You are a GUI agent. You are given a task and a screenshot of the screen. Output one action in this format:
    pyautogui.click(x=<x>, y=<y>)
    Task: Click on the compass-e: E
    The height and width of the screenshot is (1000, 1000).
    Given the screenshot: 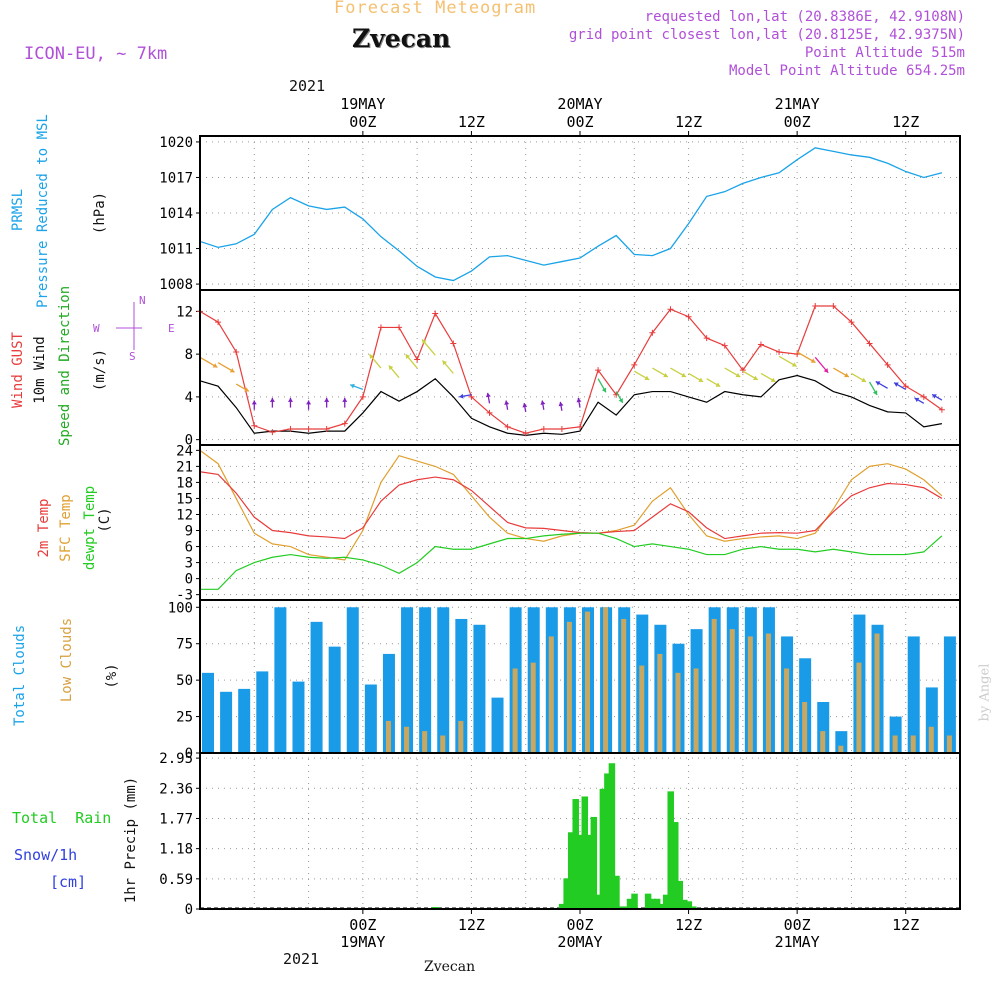 What is the action you would take?
    pyautogui.click(x=171, y=328)
    